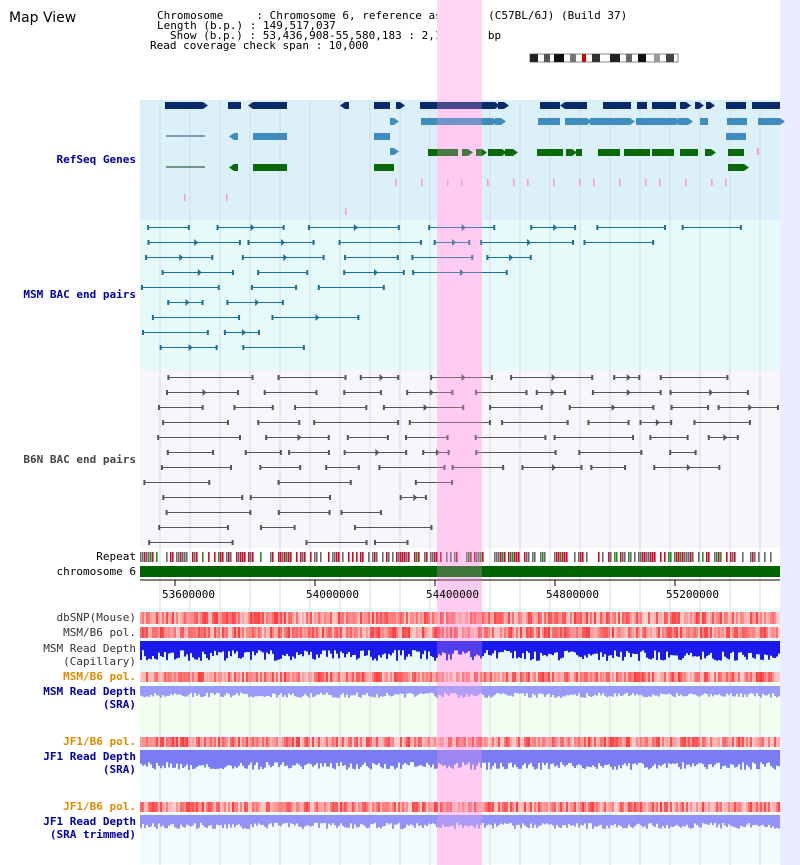 This screenshot has width=800, height=865. Describe the element at coordinates (96, 159) in the screenshot. I see `refseq-genes-label: RefSeq Genes` at that location.